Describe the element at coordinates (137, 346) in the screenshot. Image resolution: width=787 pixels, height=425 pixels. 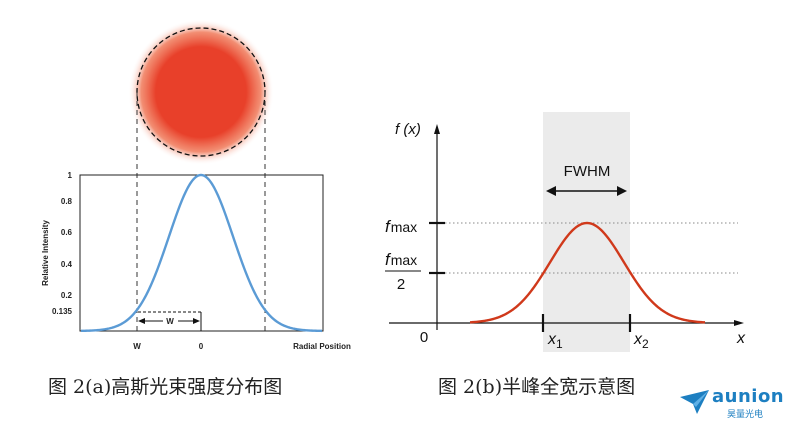
I see `x-tick-w: W` at that location.